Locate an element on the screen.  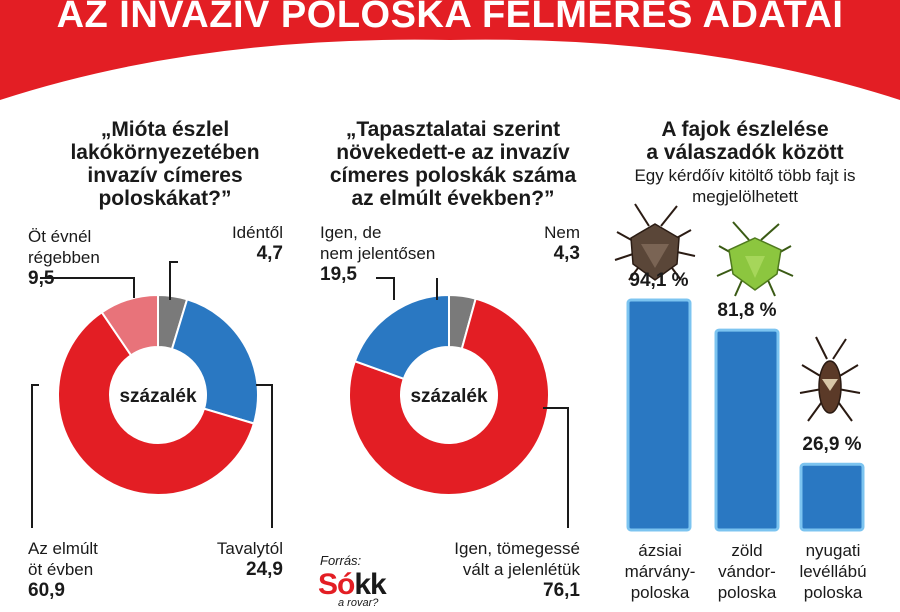
chart2-question-line: növekedett-e az invazív is located at coordinates (453, 152).